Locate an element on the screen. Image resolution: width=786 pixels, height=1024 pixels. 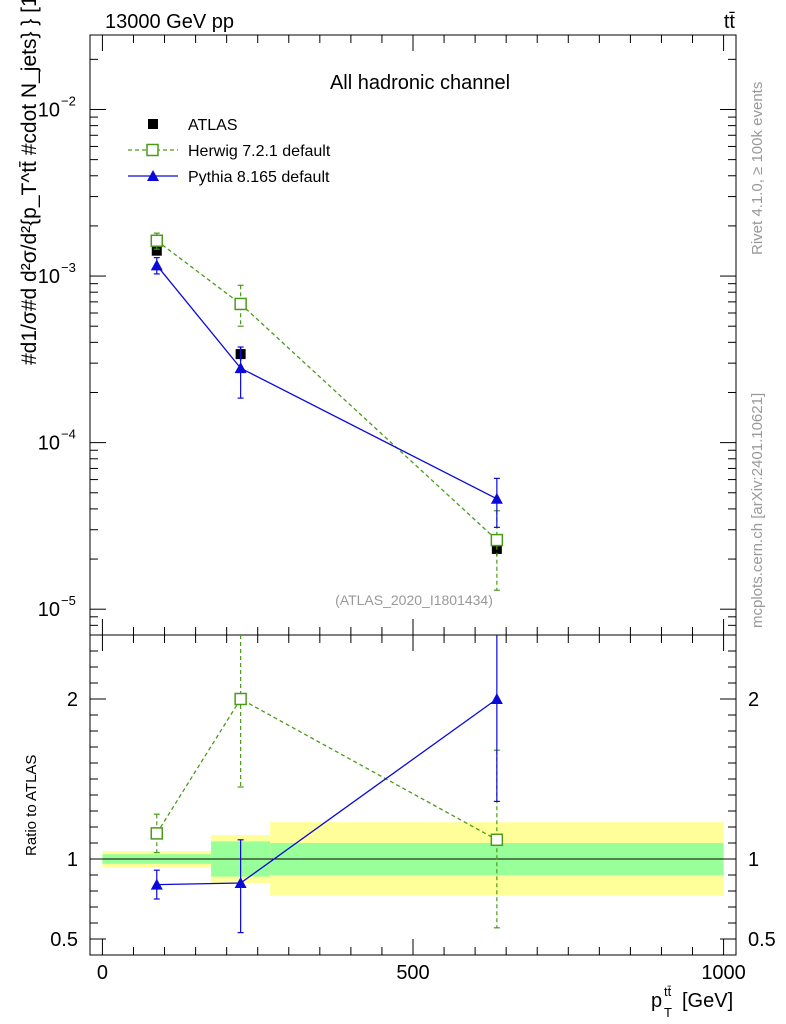
x-tick-label: 1000 is located at coordinates (723, 973).